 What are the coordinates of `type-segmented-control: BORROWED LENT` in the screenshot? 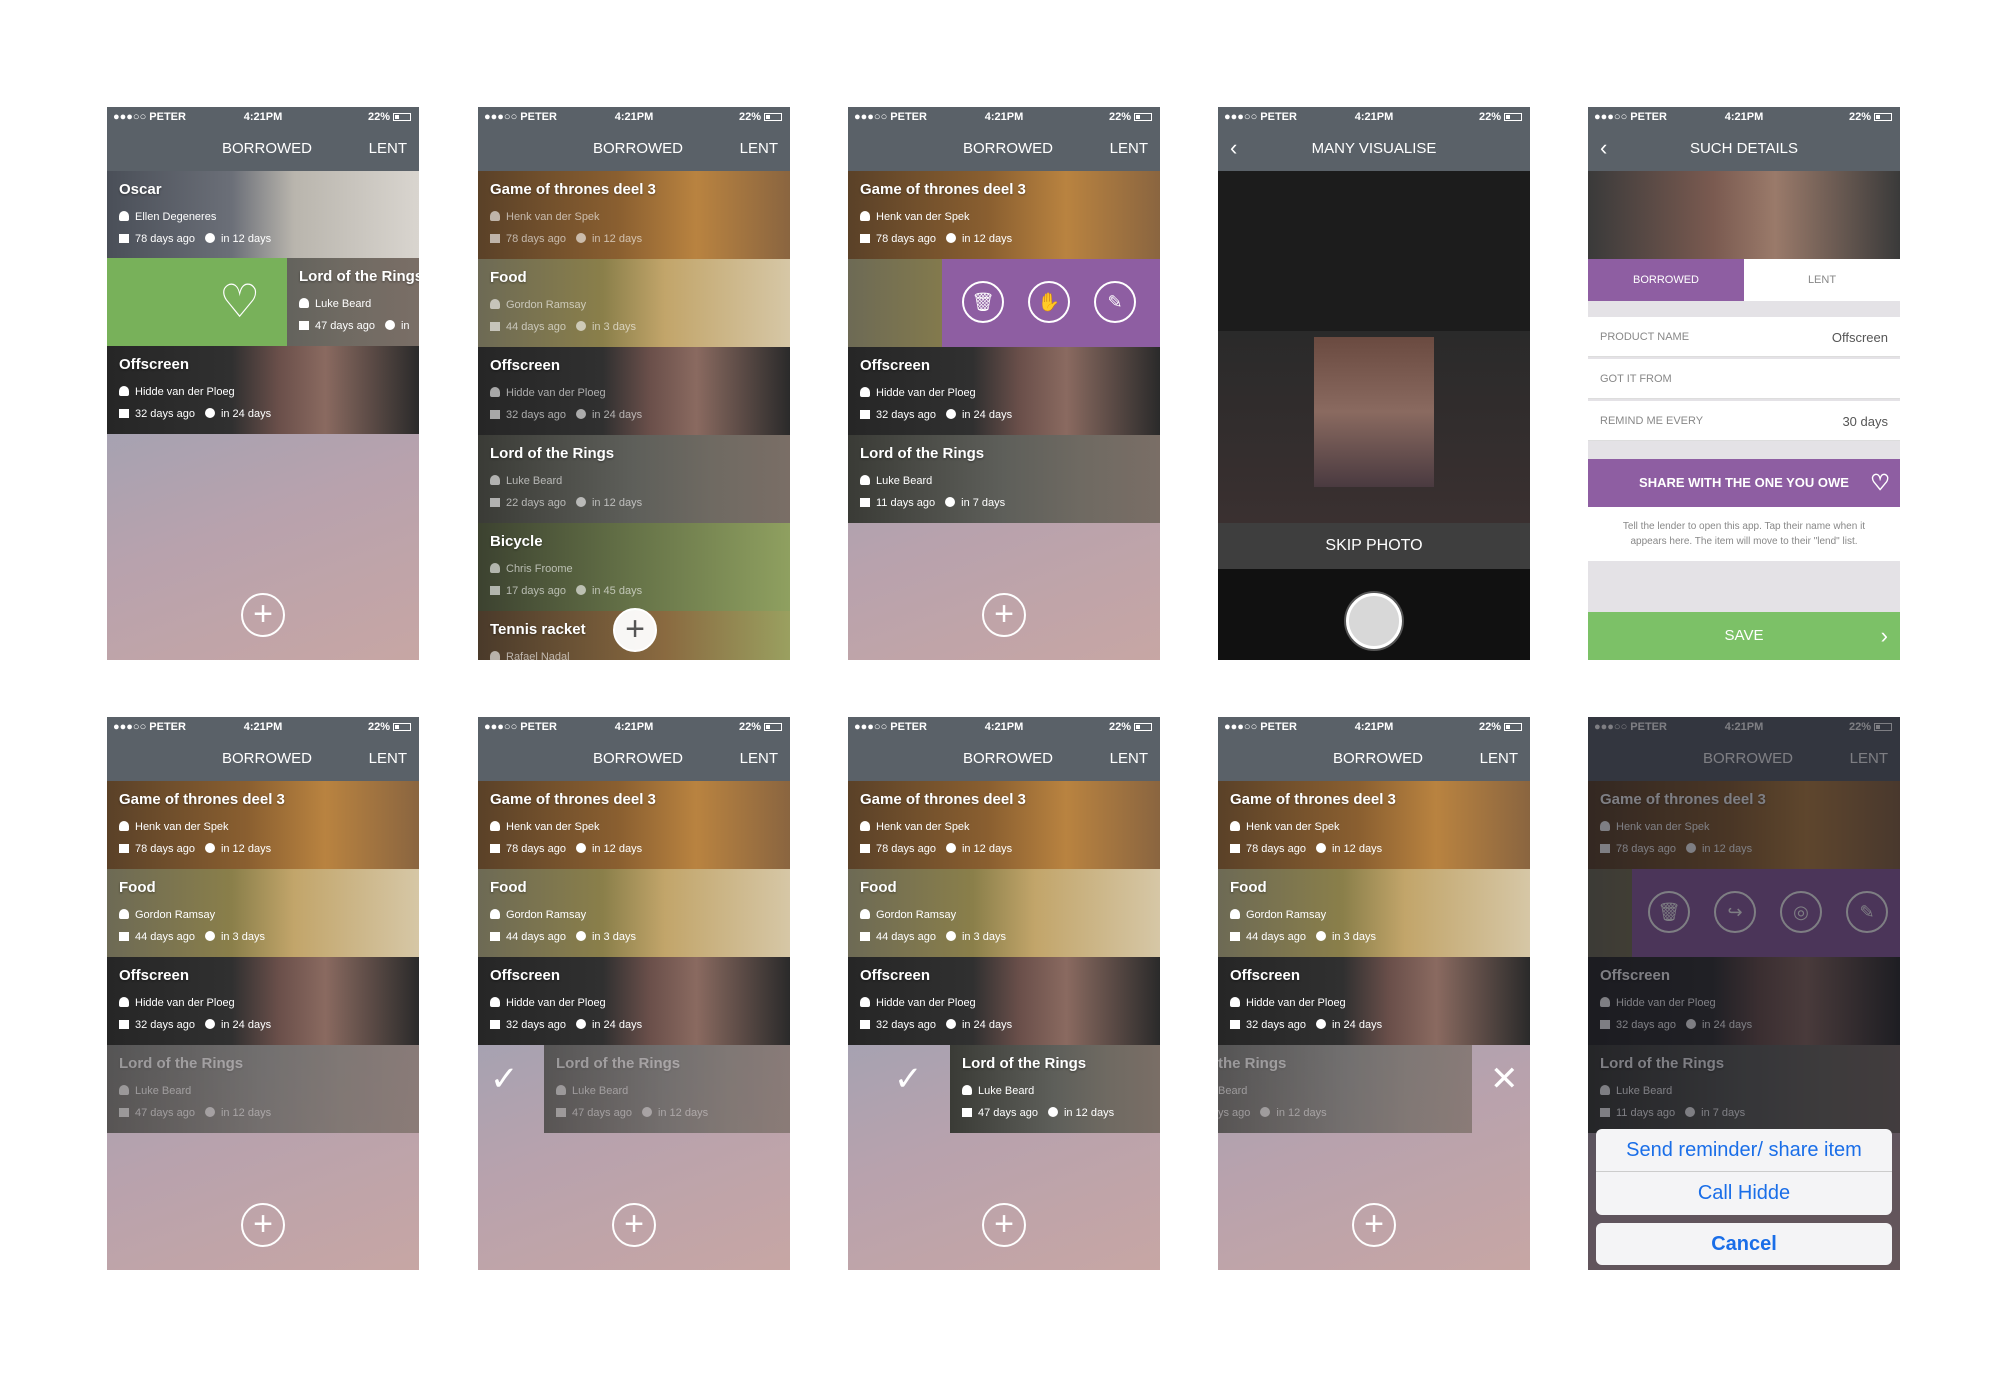 It's located at (1744, 280).